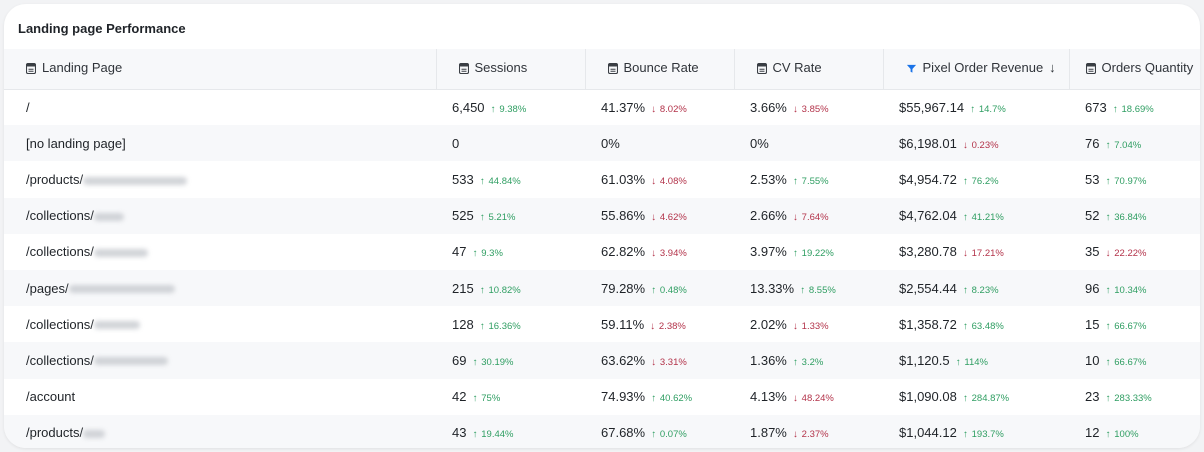 The image size is (1204, 452). What do you see at coordinates (463, 288) in the screenshot?
I see `metric-value: 215` at bounding box center [463, 288].